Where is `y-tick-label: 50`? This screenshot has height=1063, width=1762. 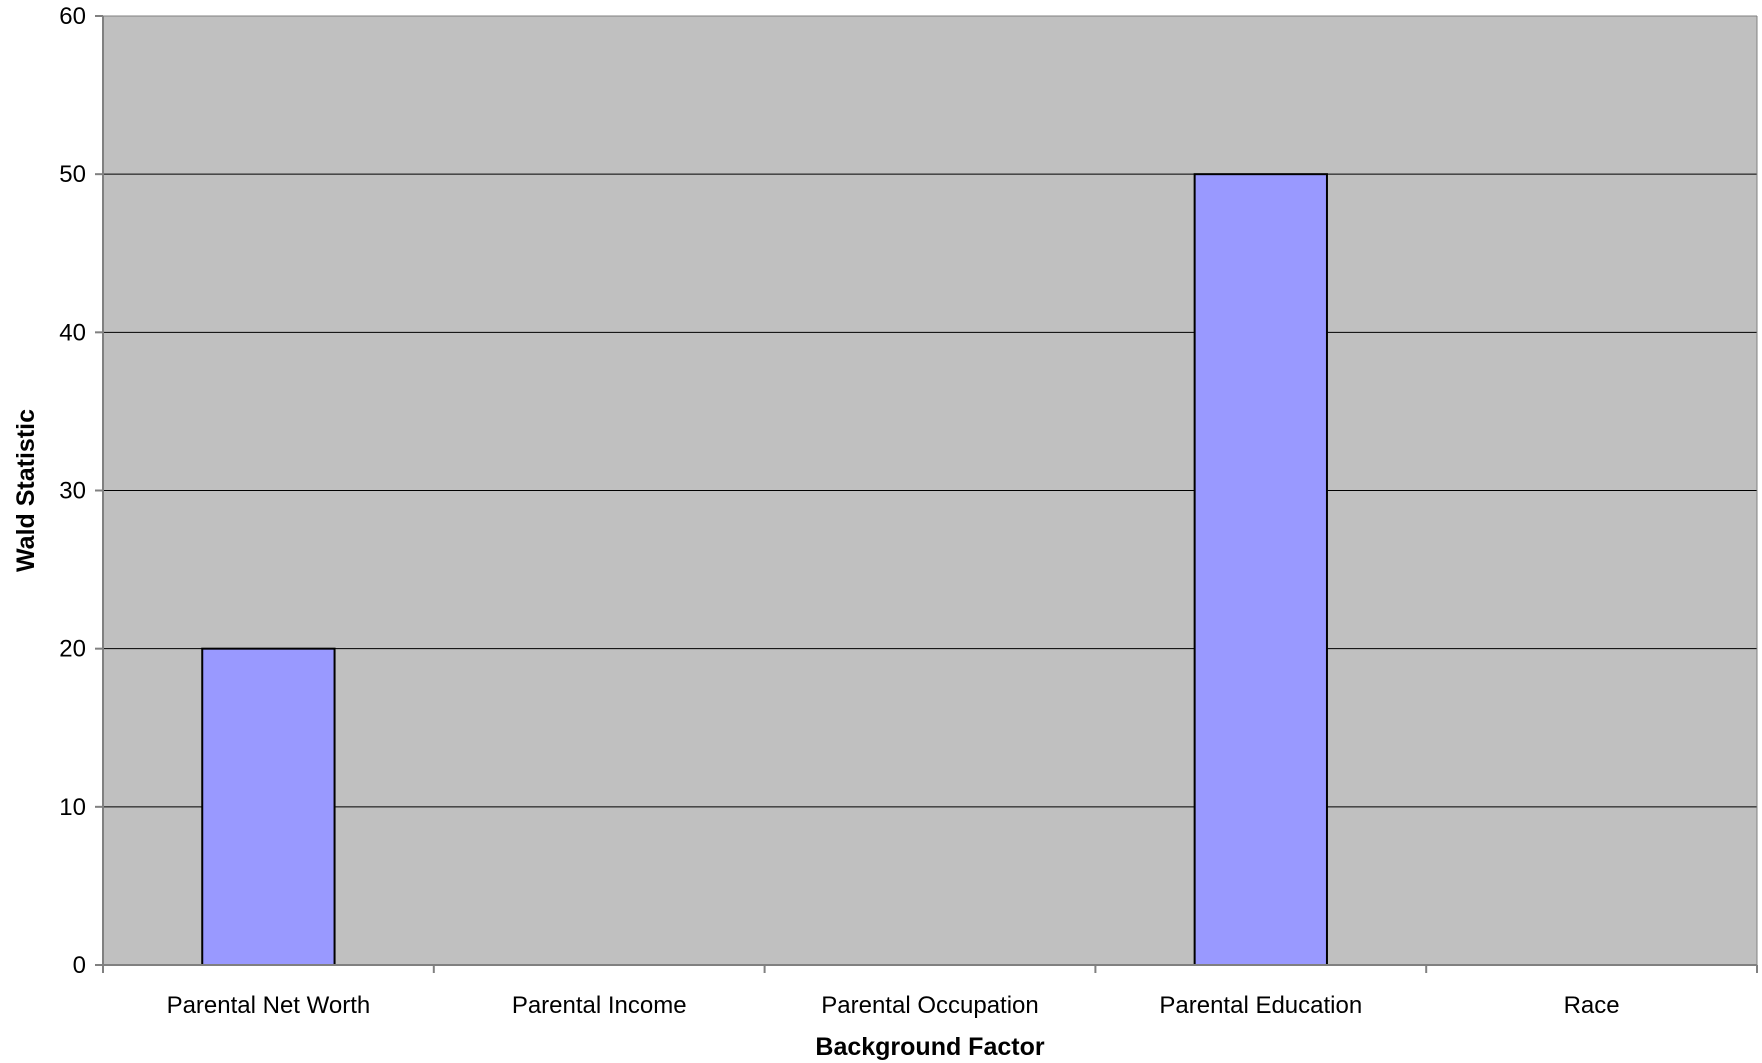 y-tick-label: 50 is located at coordinates (72, 174).